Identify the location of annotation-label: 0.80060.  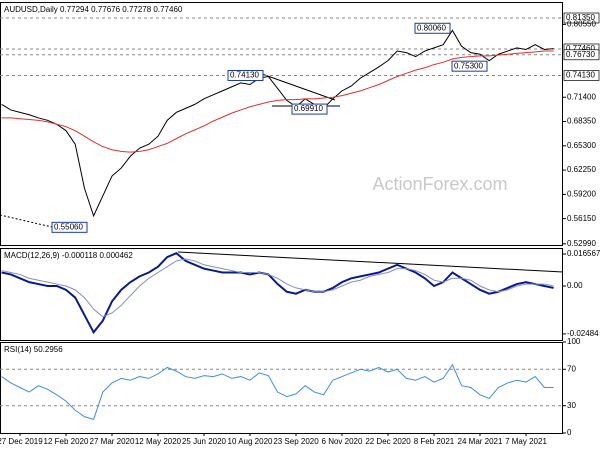
(431, 27).